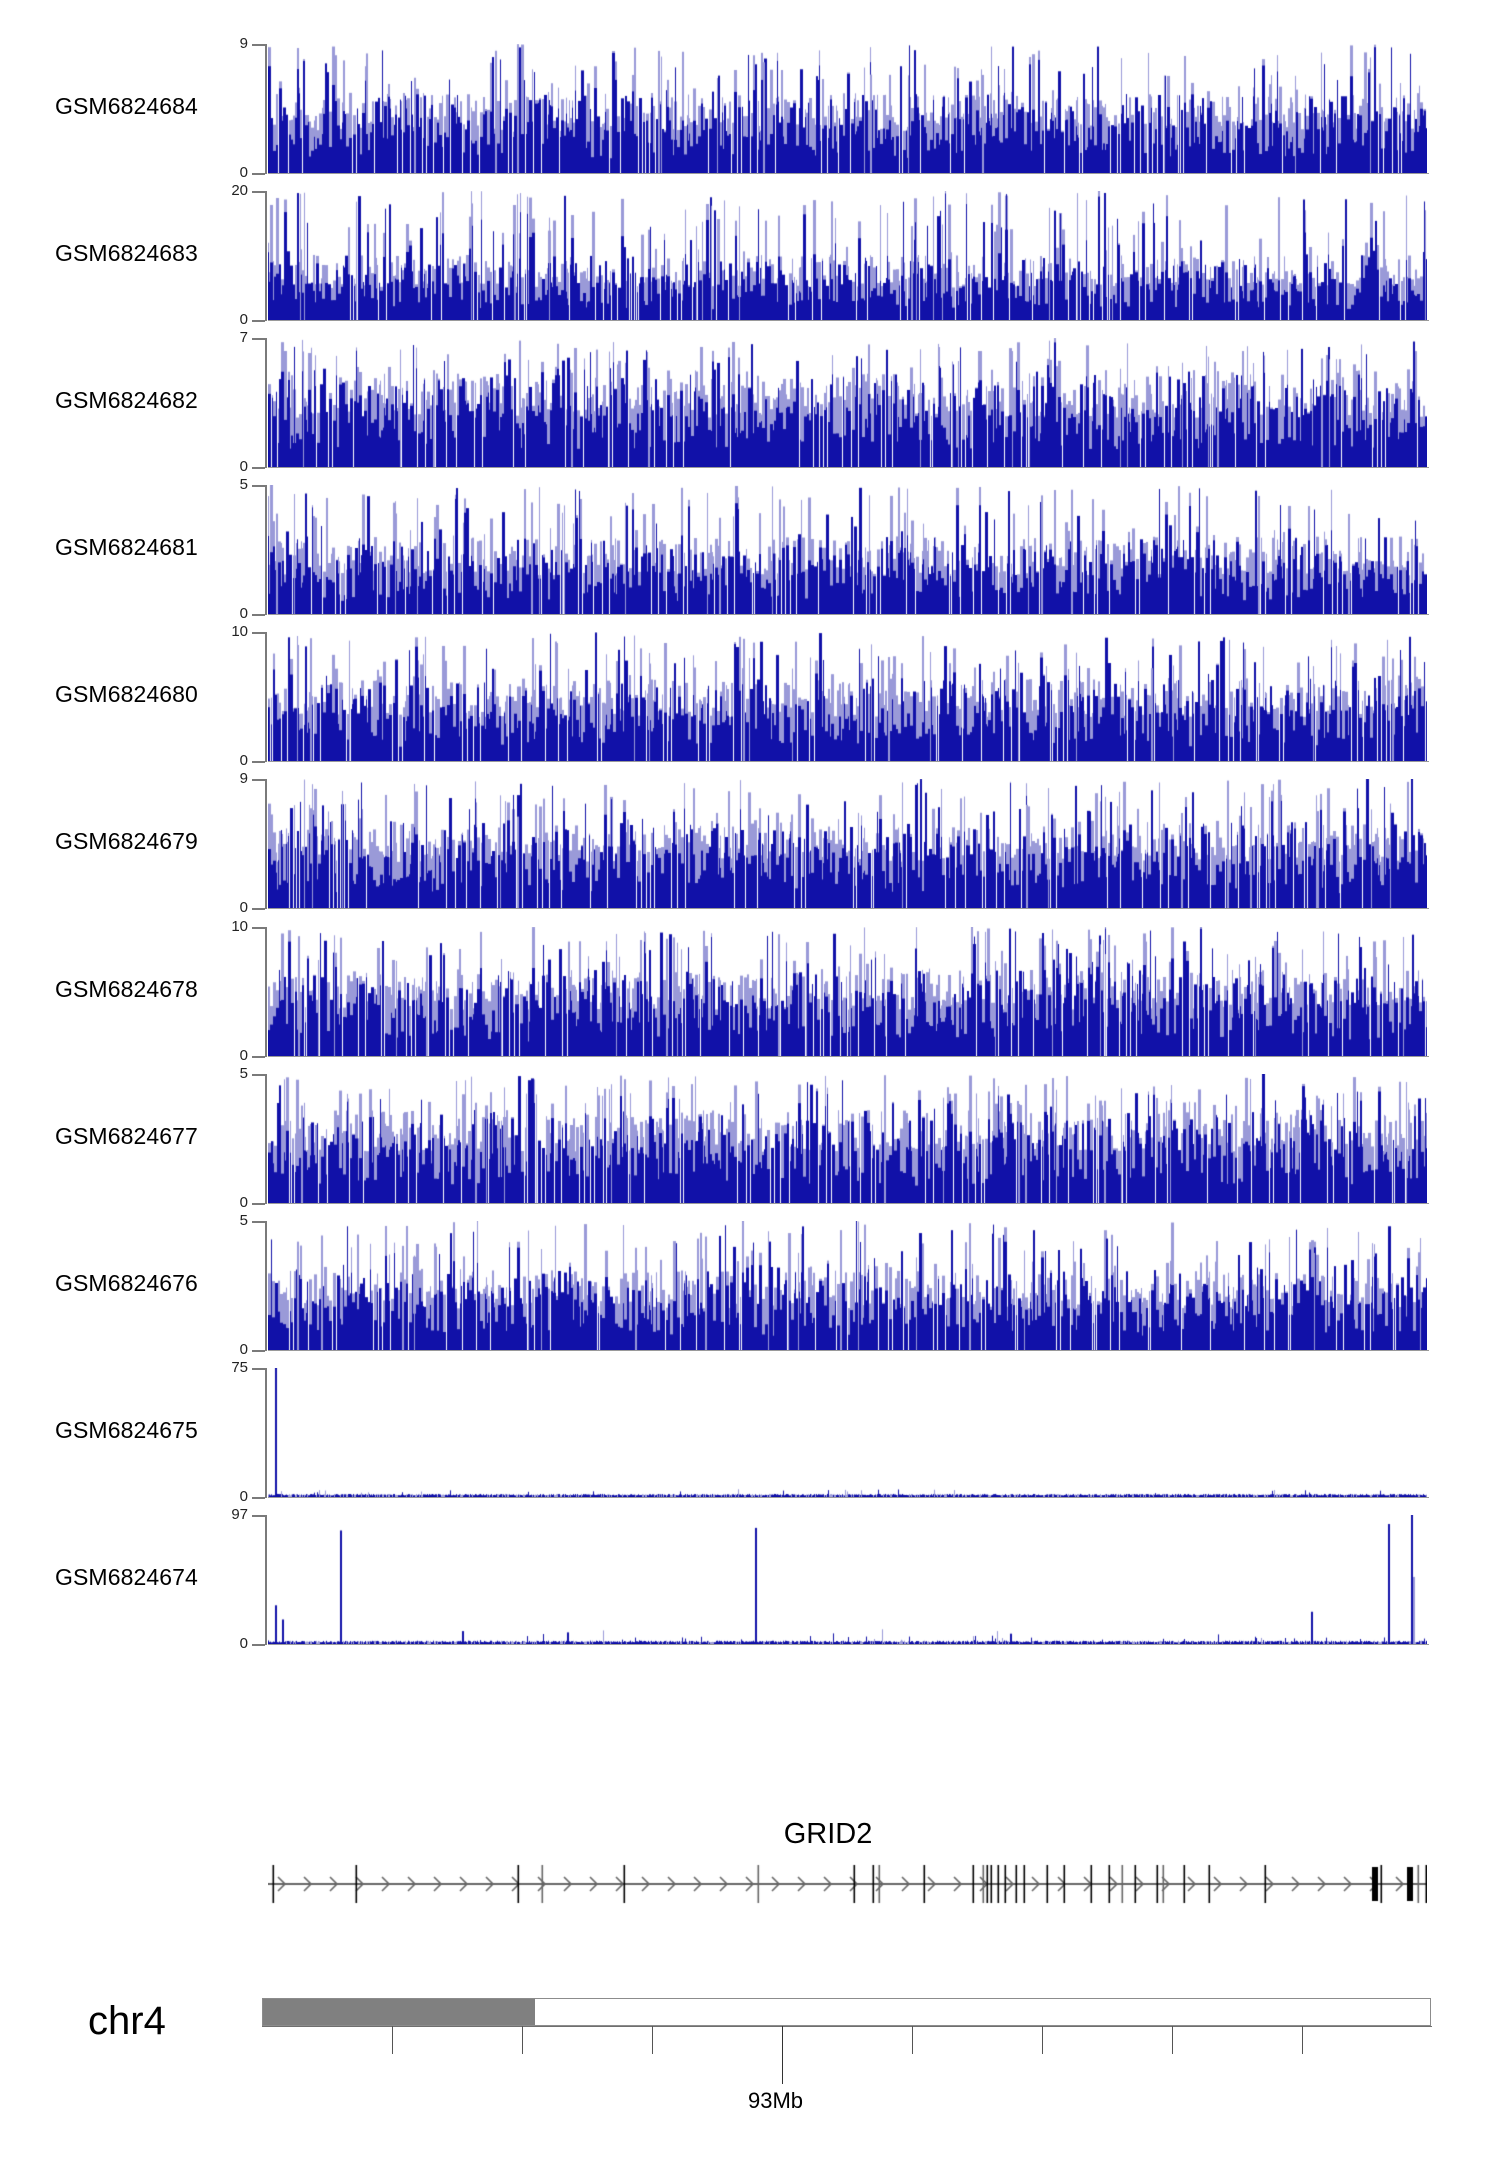 This screenshot has width=1500, height=2170. Describe the element at coordinates (126, 840) in the screenshot. I see `track-label-gsm6824679: GSM6824679` at that location.